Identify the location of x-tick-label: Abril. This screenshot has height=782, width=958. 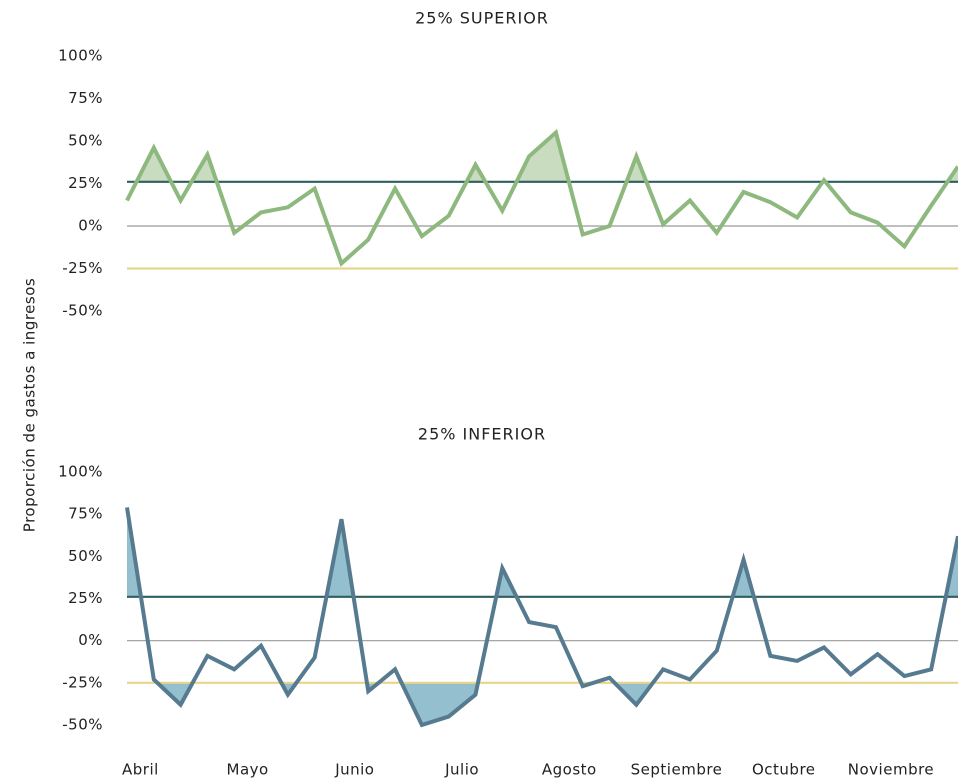
(140, 770).